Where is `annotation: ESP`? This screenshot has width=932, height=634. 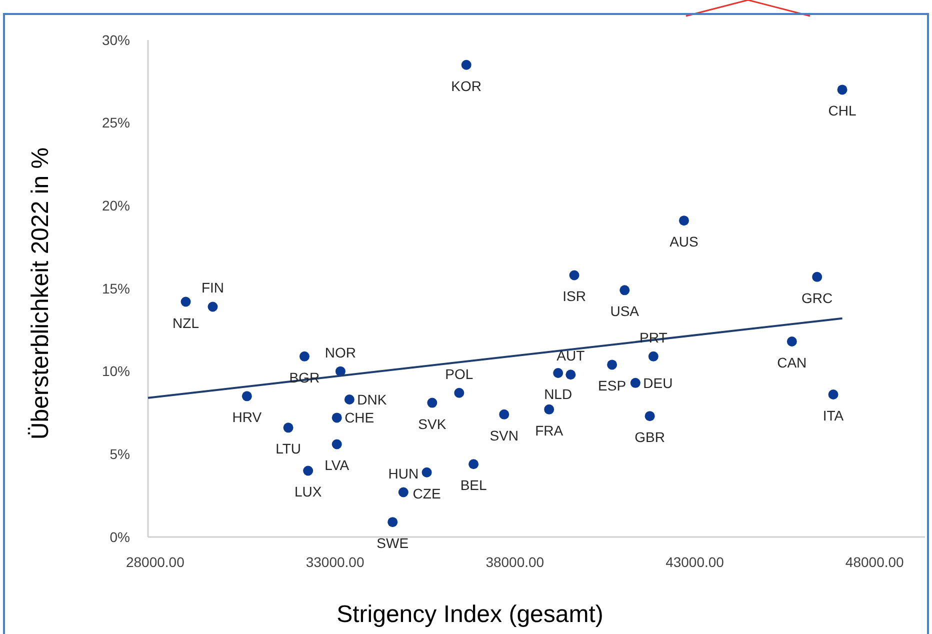 annotation: ESP is located at coordinates (612, 386).